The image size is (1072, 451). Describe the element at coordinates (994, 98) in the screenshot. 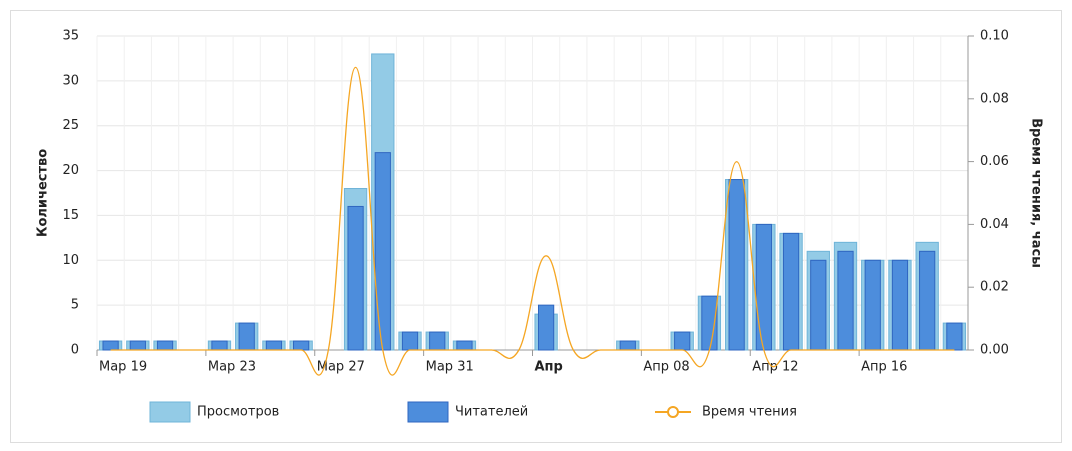

I see `y2-tick-label: 0.08` at that location.